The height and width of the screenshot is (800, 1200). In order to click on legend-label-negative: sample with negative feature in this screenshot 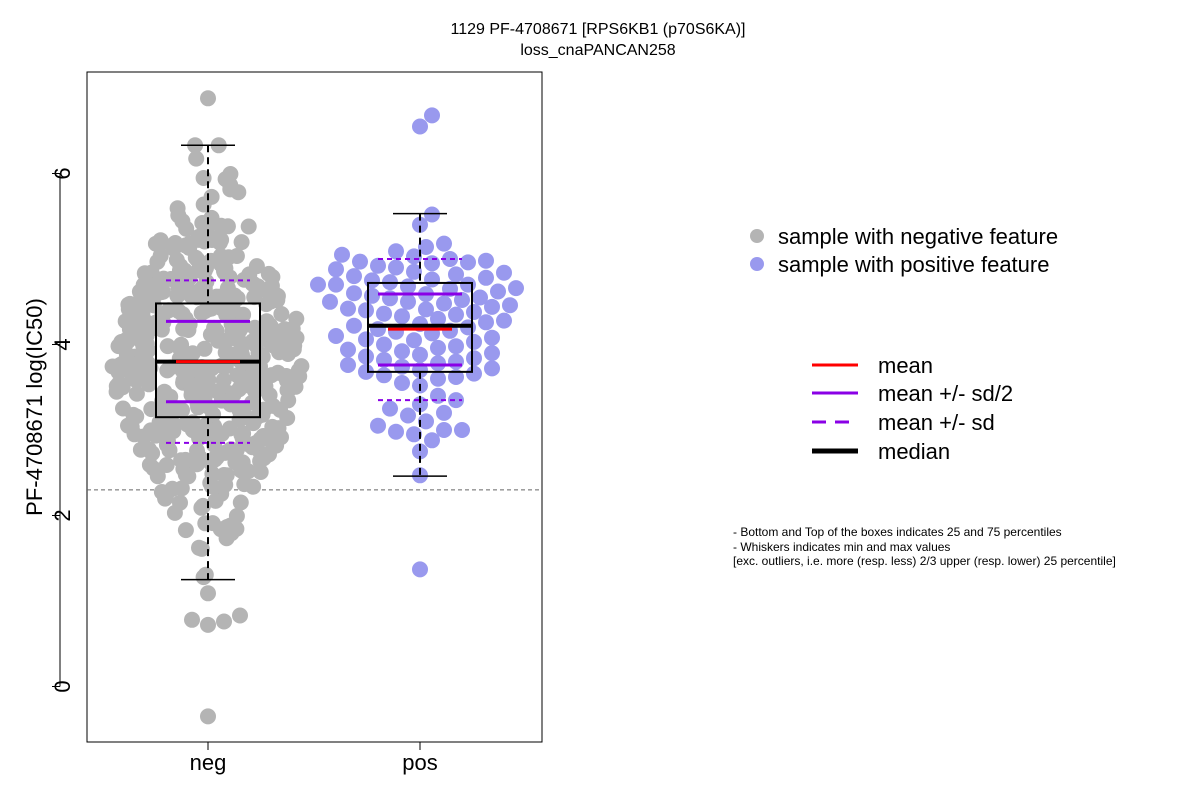, I will do `click(918, 236)`.